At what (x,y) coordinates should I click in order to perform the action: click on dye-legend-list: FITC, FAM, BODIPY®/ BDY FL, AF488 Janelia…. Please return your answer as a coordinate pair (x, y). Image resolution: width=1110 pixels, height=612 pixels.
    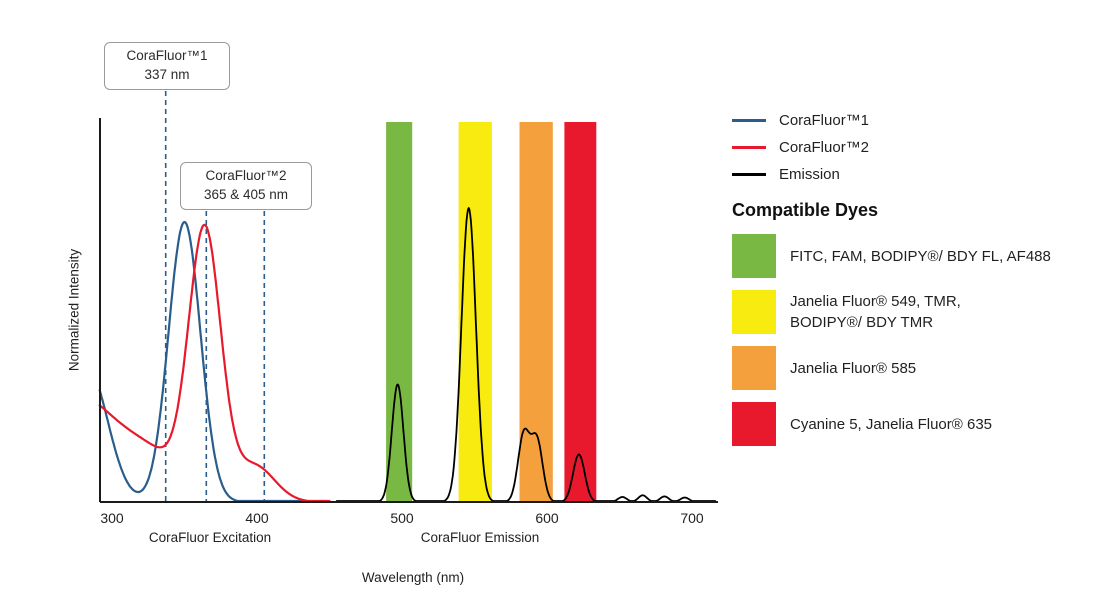
    Looking at the image, I should click on (918, 340).